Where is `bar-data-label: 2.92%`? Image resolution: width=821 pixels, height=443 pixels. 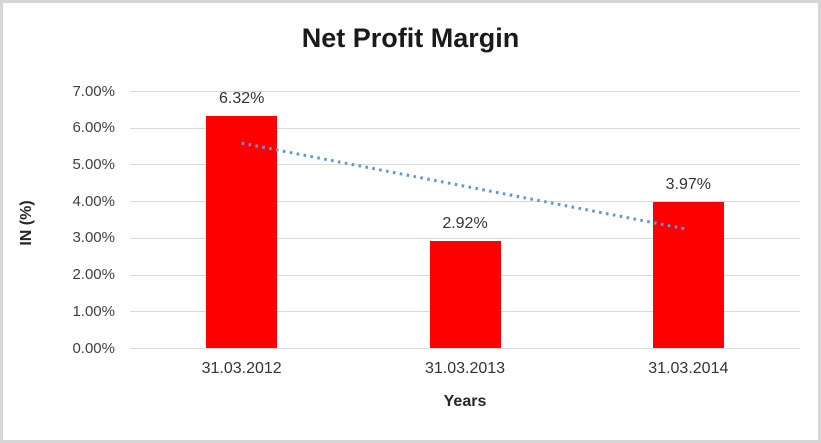 bar-data-label: 2.92% is located at coordinates (465, 223).